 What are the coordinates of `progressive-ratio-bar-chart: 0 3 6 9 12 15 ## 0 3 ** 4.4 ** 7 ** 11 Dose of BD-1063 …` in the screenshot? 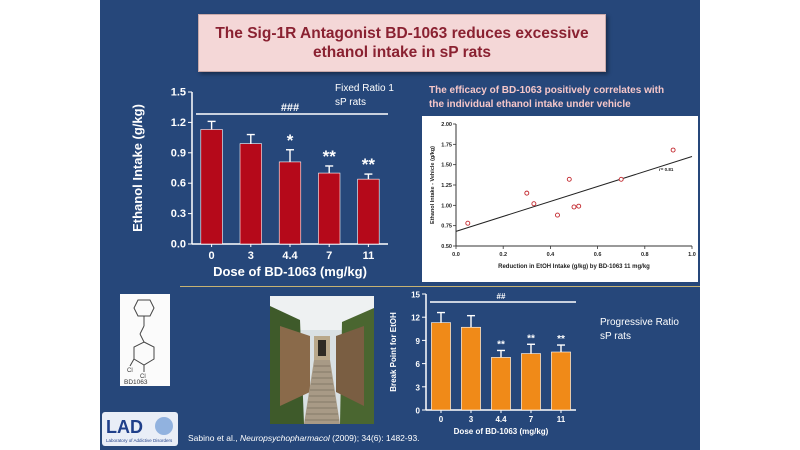 It's located at (482, 363).